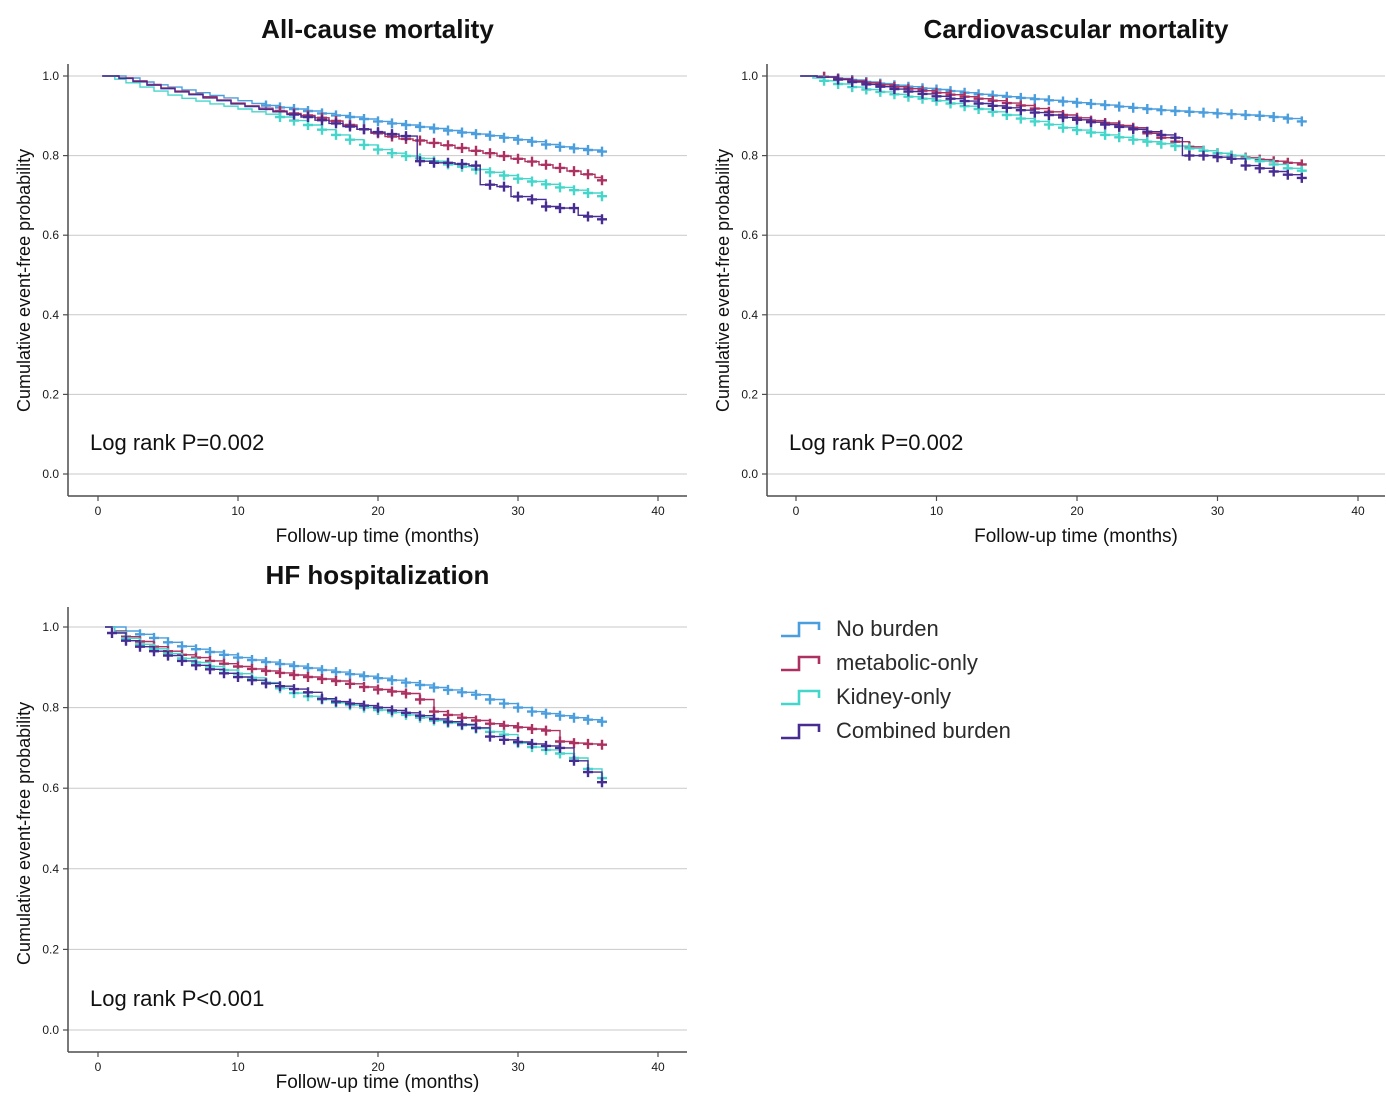 Image resolution: width=1386 pixels, height=1099 pixels. I want to click on km-curve-metabolic-only, so click(354, 685).